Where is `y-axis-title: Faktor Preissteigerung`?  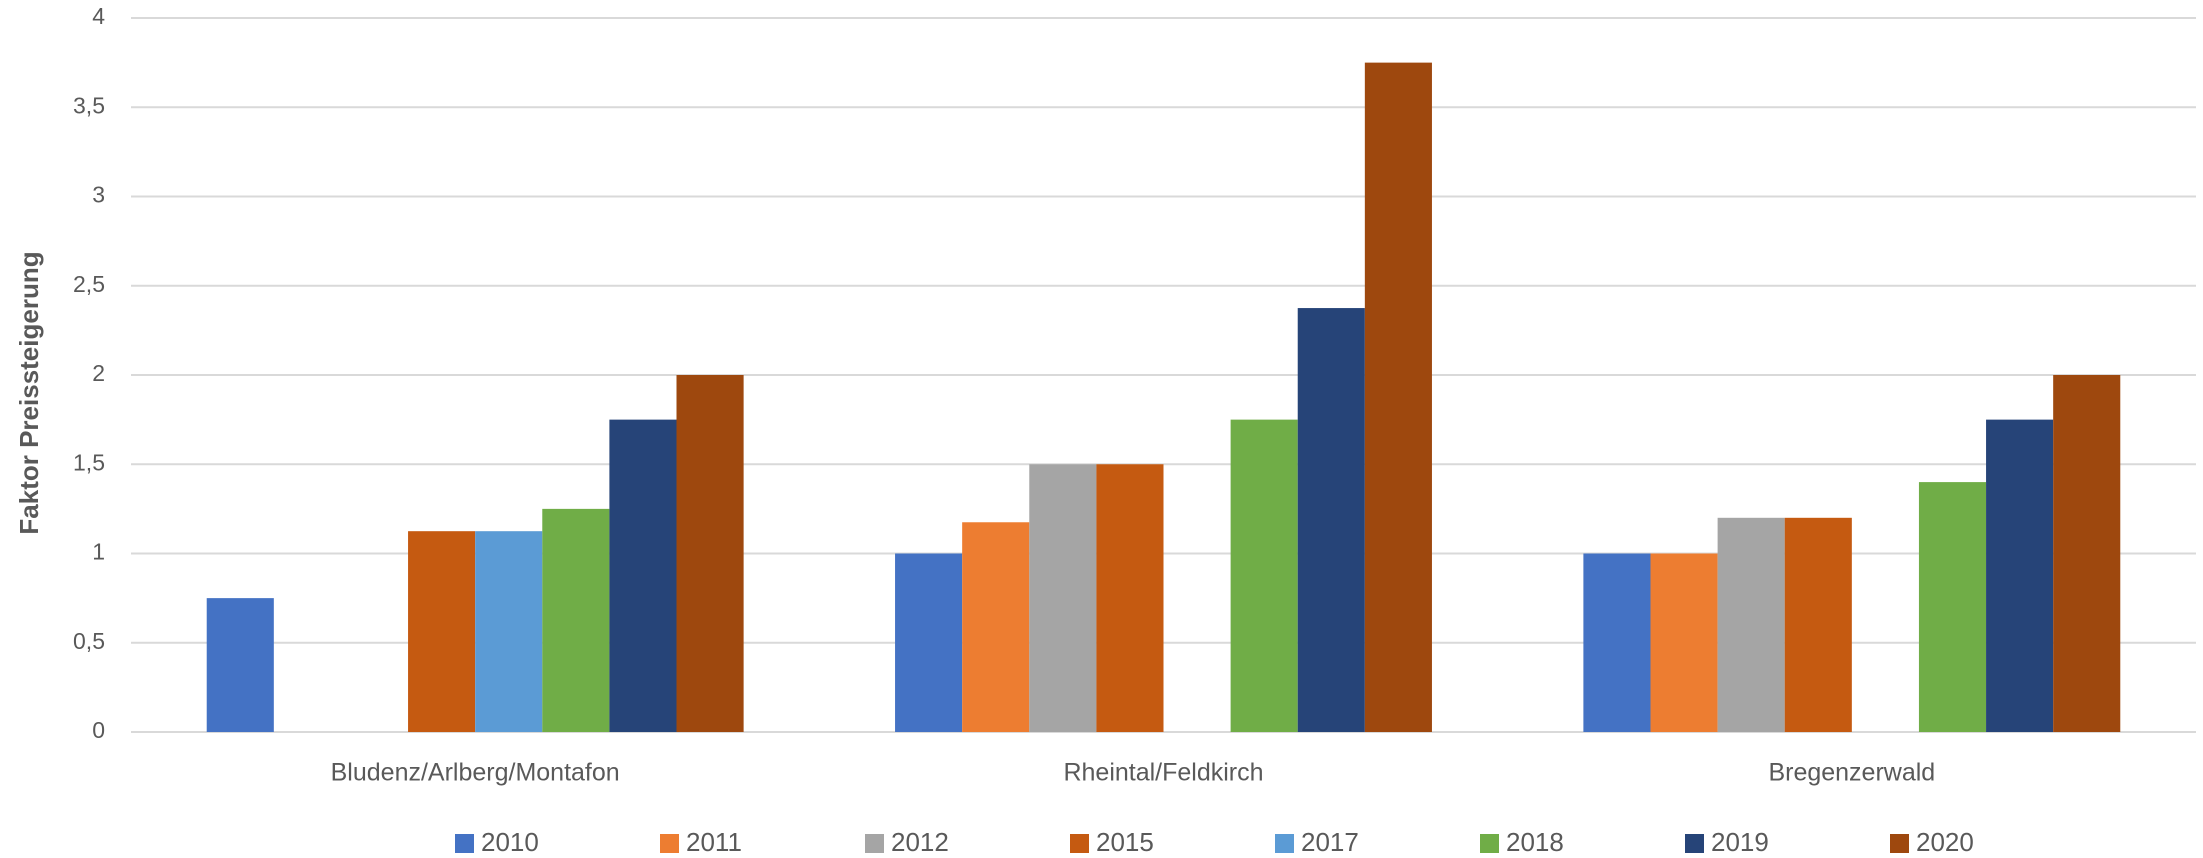 y-axis-title: Faktor Preissteigerung is located at coordinates (29, 392).